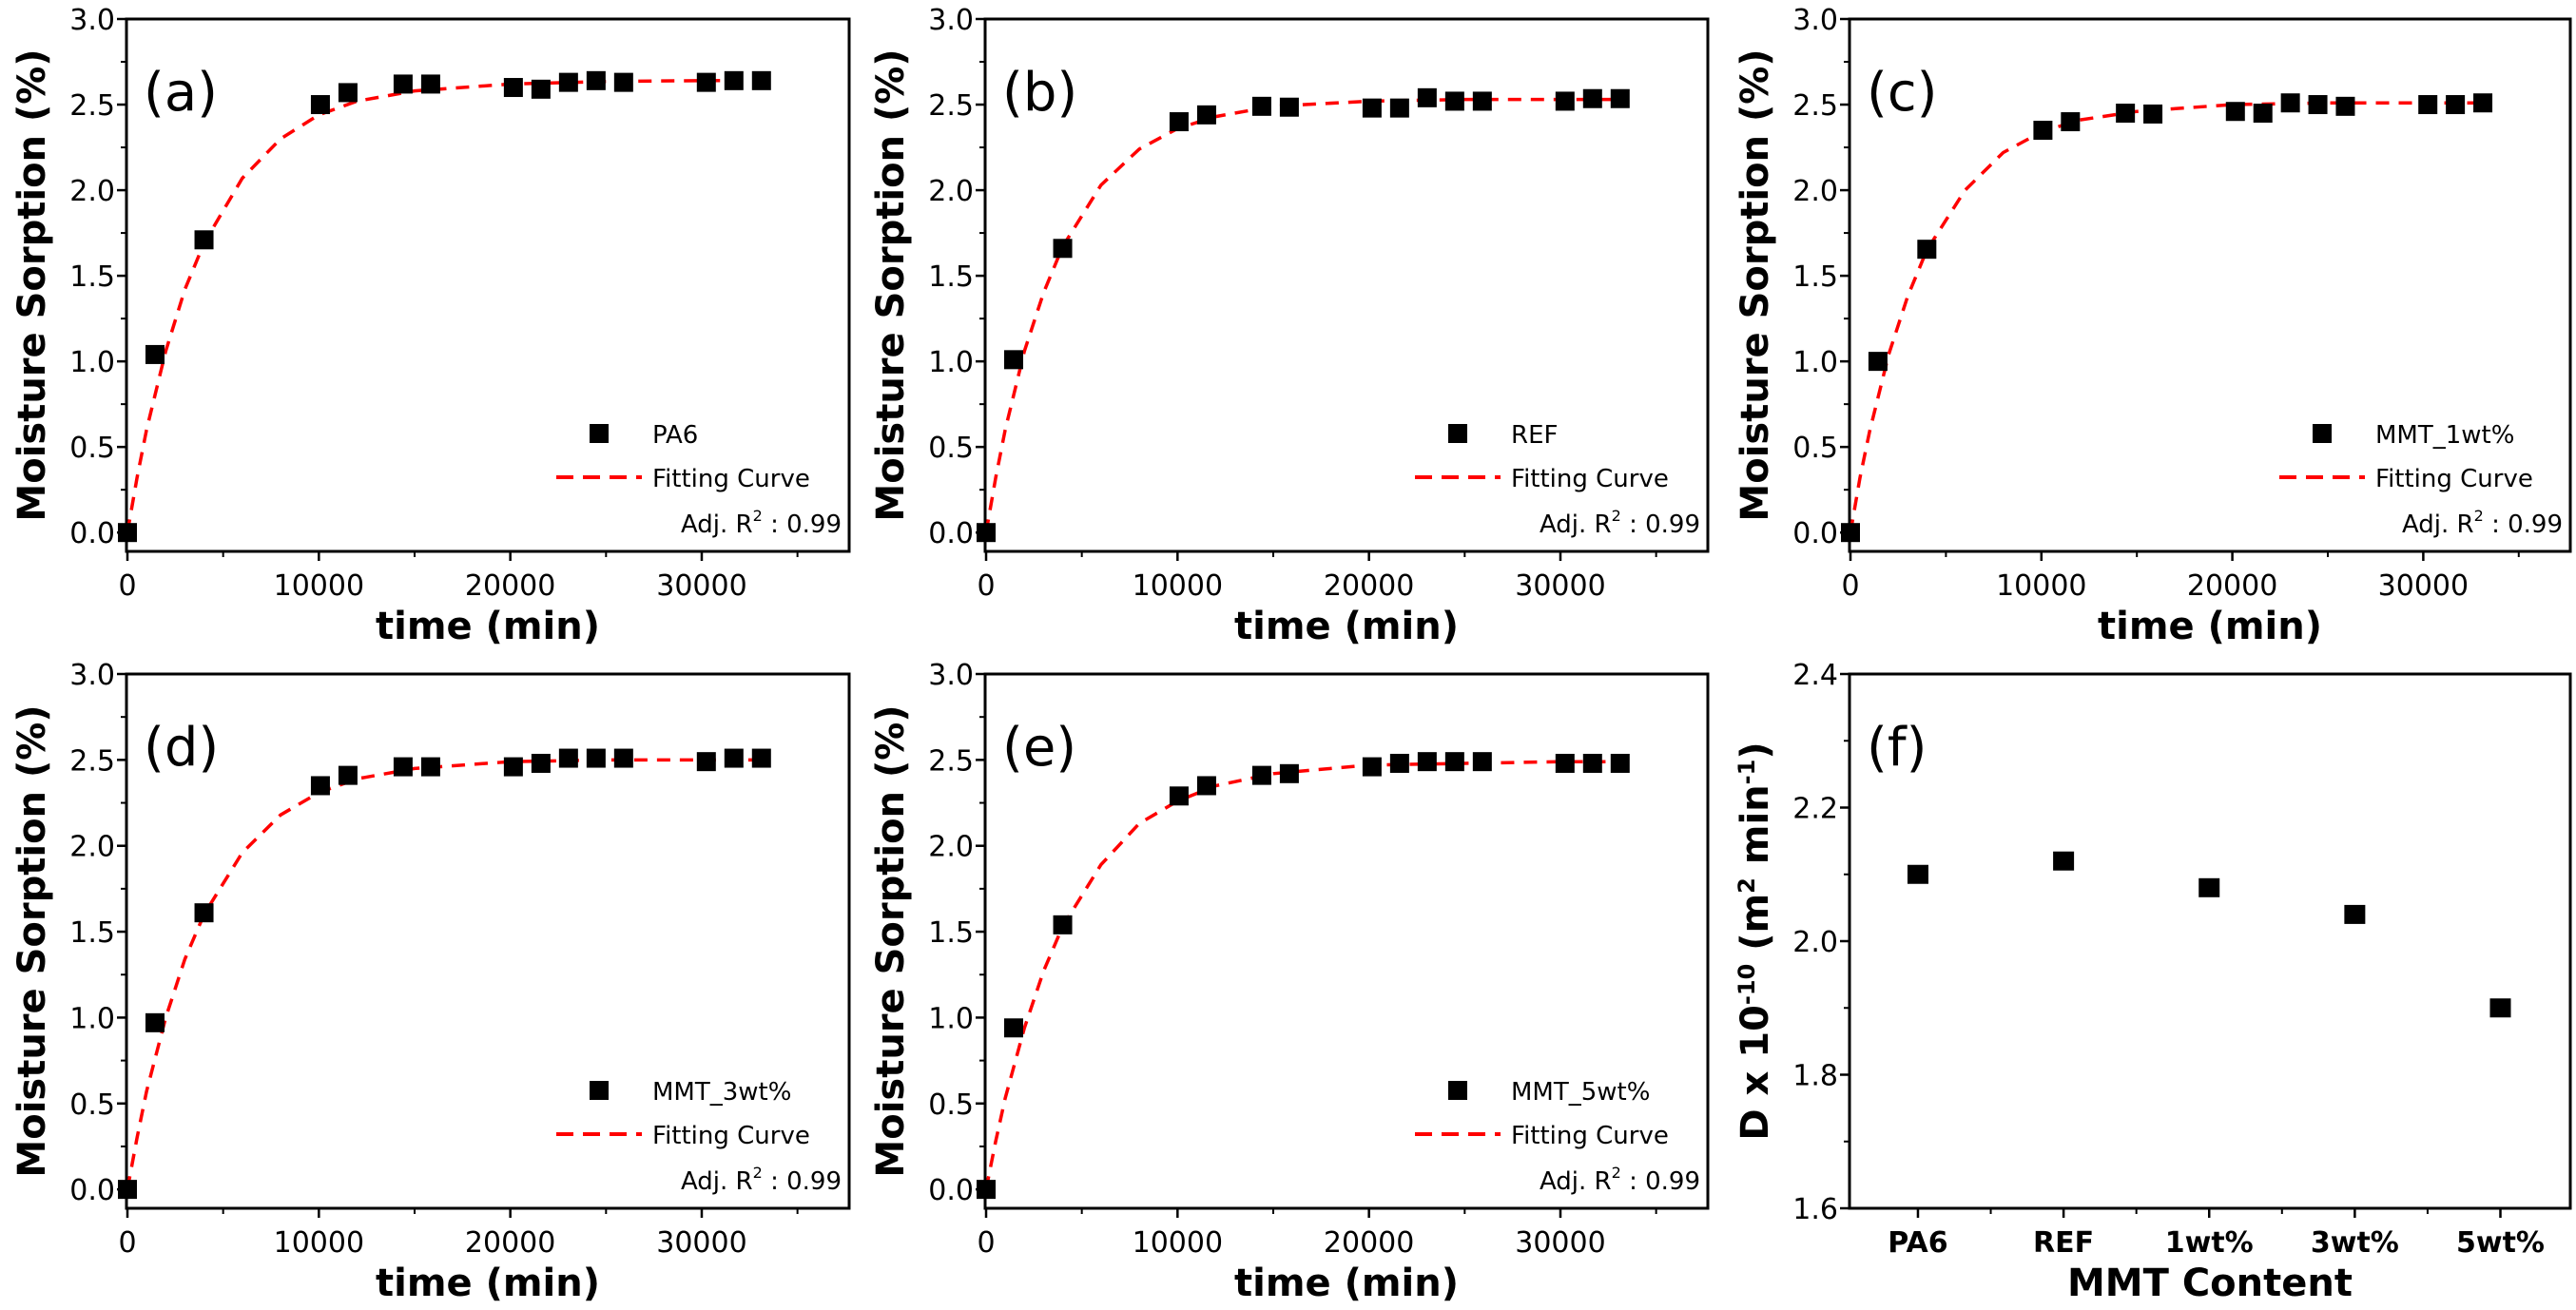 This screenshot has width=2576, height=1310. What do you see at coordinates (721, 1092) in the screenshot?
I see `legend-label: MMT_3wt%` at bounding box center [721, 1092].